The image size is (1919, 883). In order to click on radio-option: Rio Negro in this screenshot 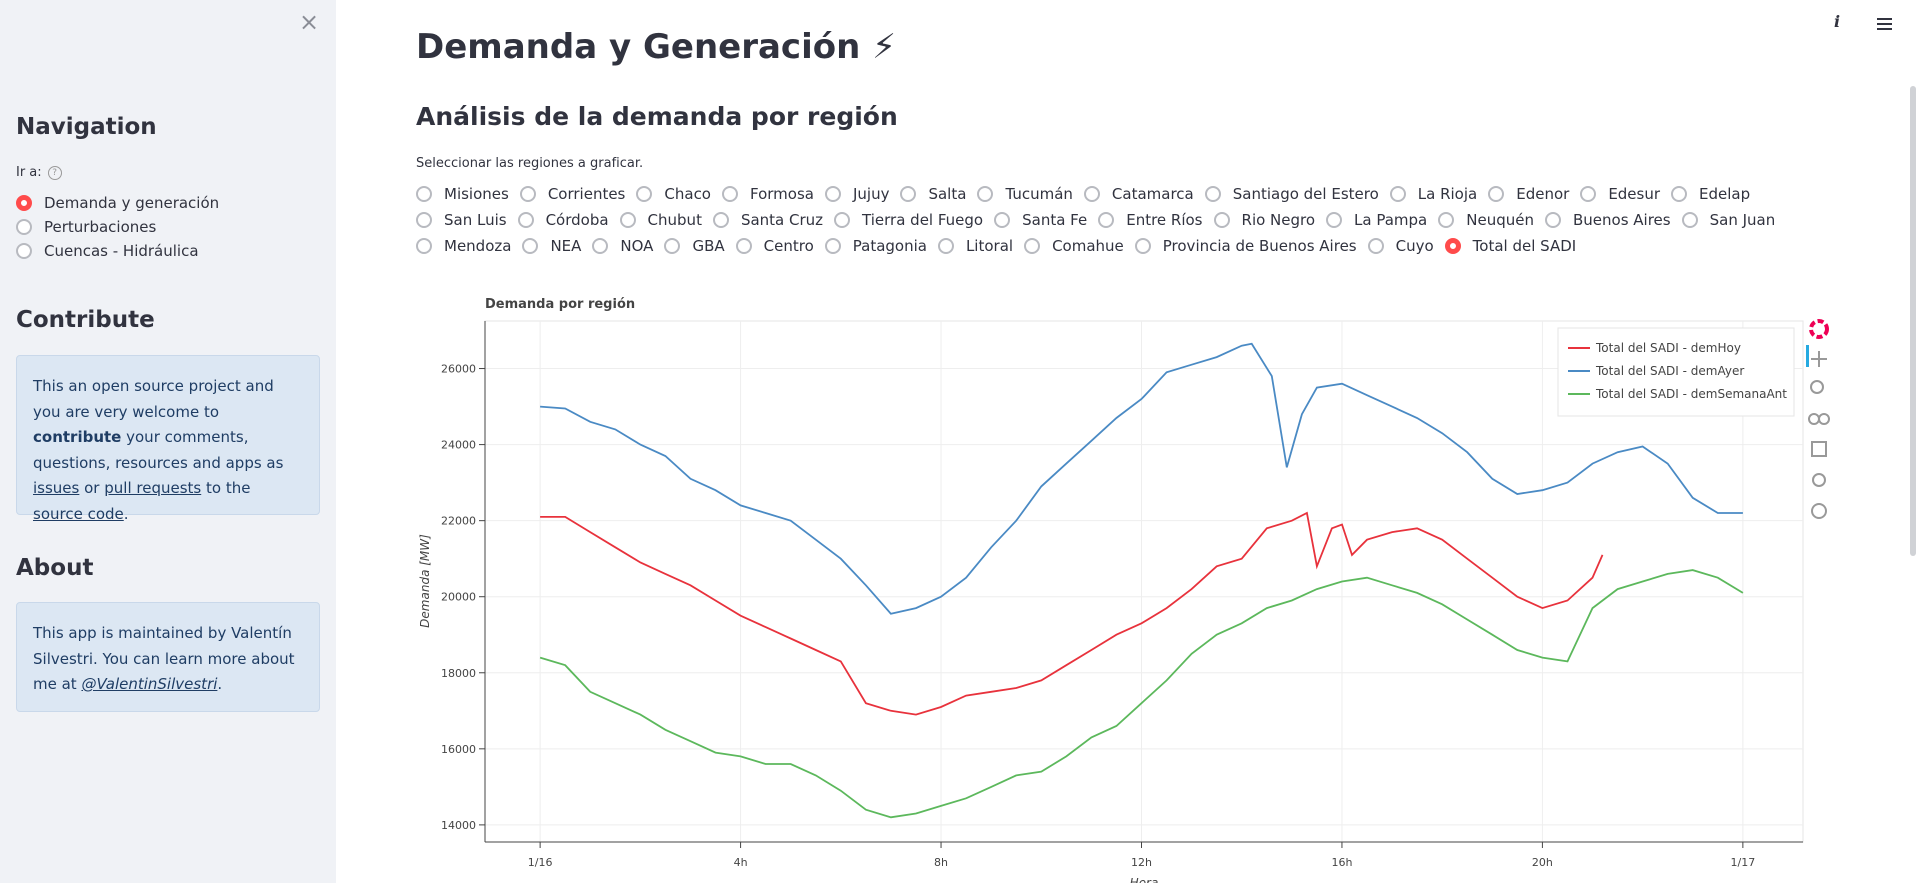, I will do `click(1264, 220)`.